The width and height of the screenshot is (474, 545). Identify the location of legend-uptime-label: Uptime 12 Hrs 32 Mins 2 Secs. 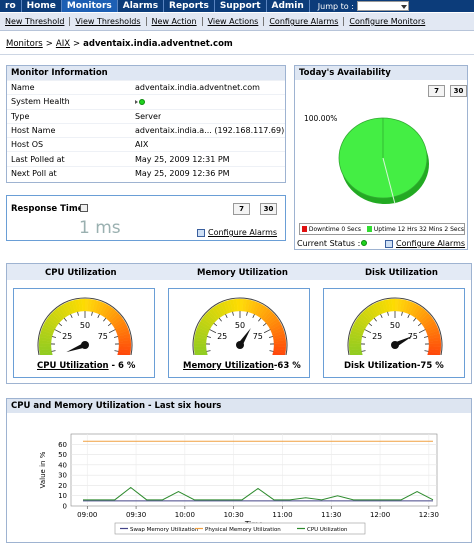
(418, 229).